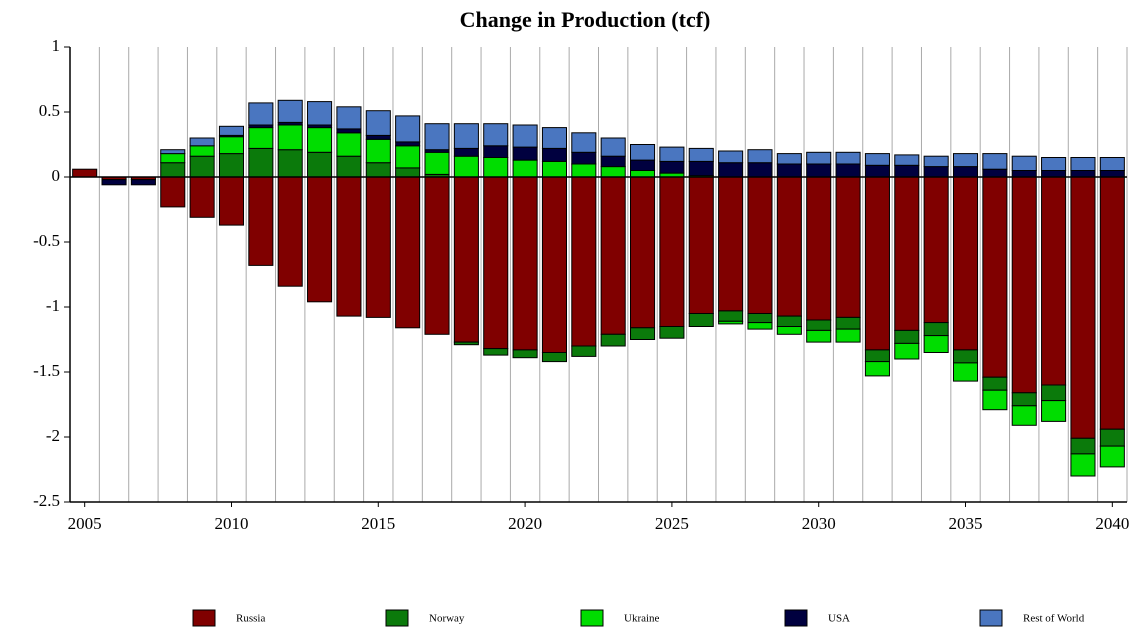  What do you see at coordinates (49, 110) in the screenshot?
I see `y-tick-label: 0.5` at bounding box center [49, 110].